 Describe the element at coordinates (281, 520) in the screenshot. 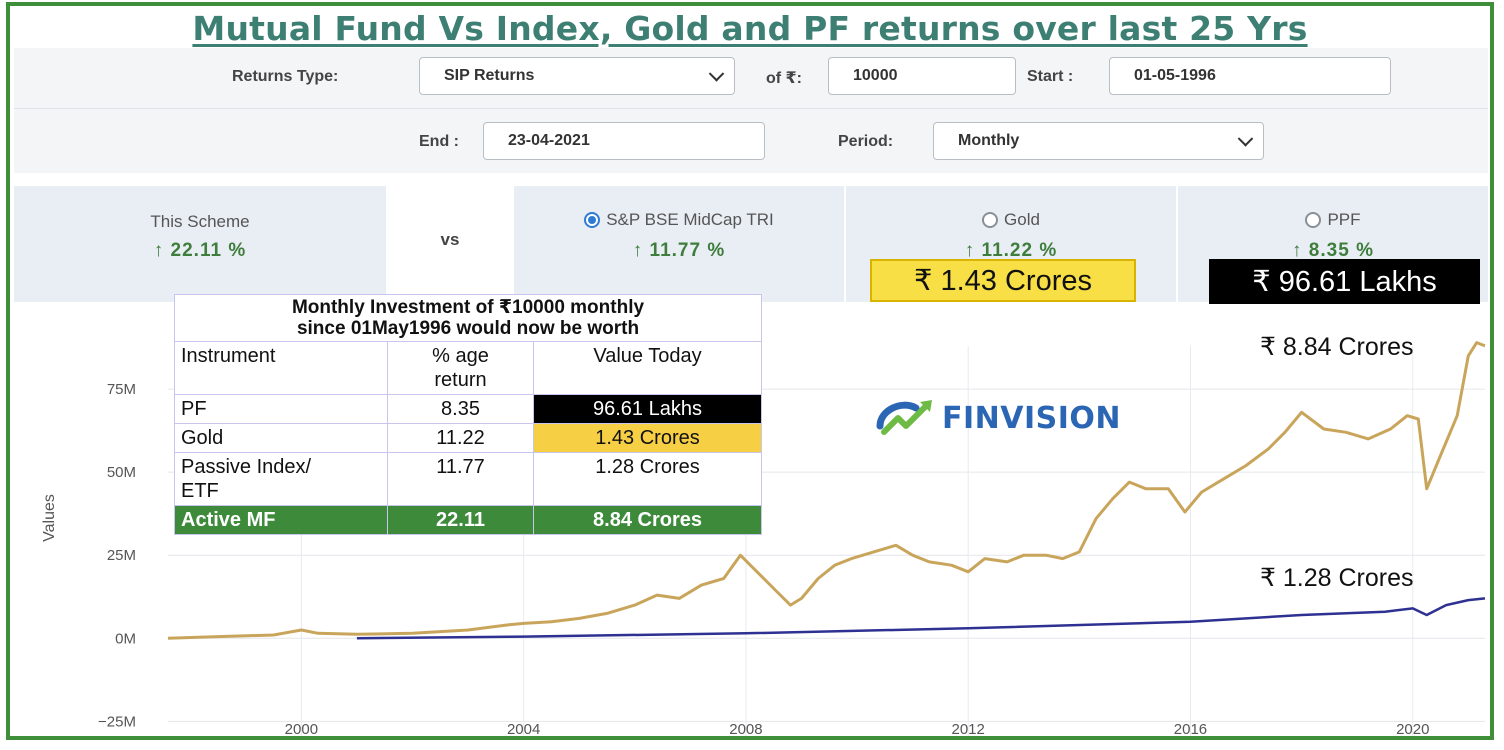

I see `row-instrument: Active MF` at that location.